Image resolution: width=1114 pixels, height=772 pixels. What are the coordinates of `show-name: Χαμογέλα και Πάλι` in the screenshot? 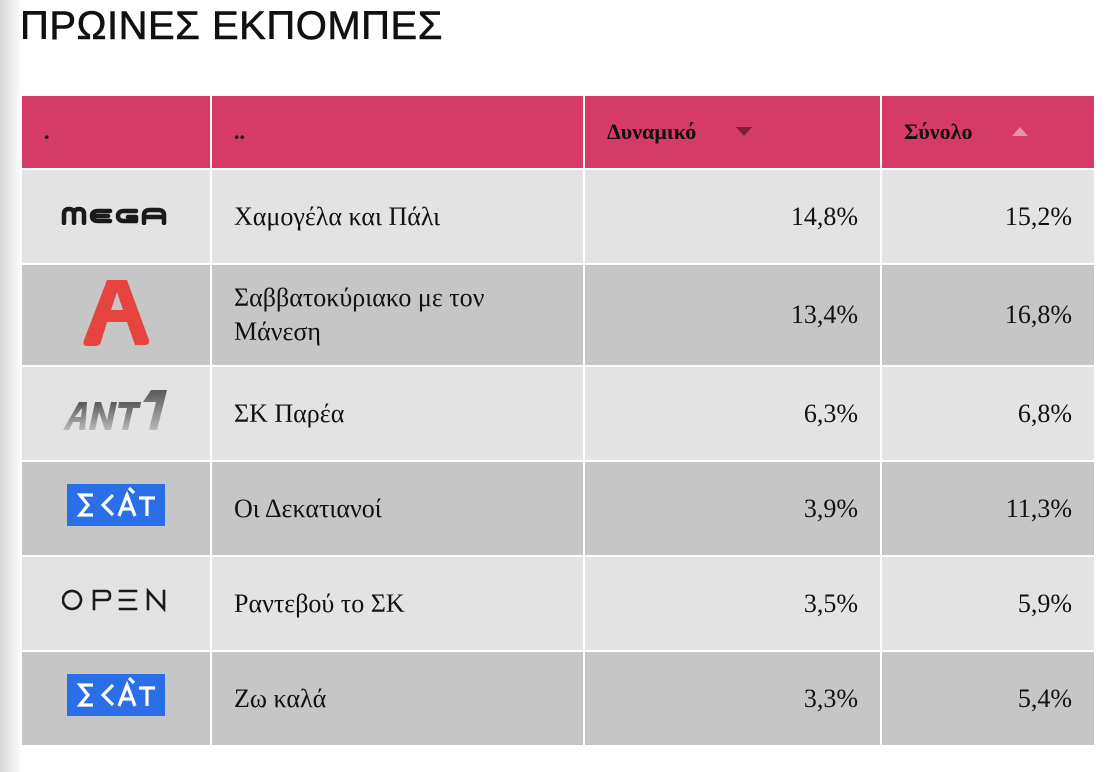 It's located at (397, 216).